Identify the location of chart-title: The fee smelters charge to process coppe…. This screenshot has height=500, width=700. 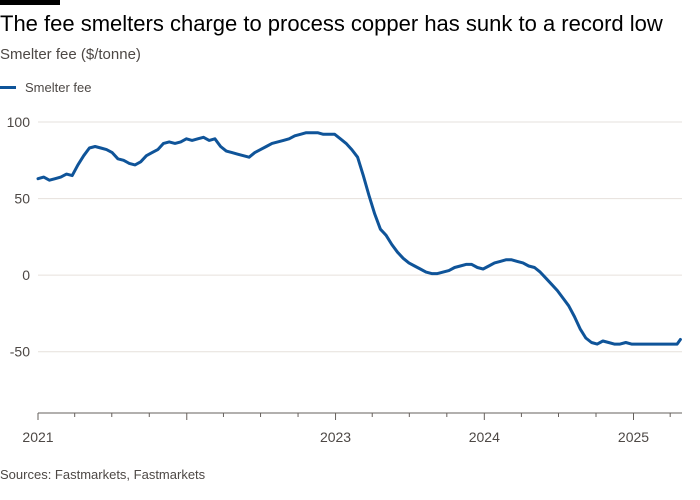
(331, 23).